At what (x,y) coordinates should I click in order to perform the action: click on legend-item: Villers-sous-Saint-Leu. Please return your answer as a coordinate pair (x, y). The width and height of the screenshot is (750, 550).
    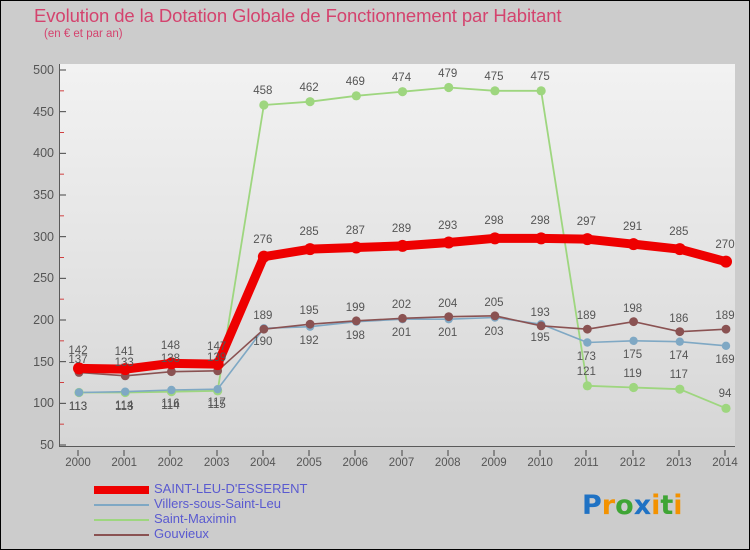
    Looking at the image, I should click on (259, 504).